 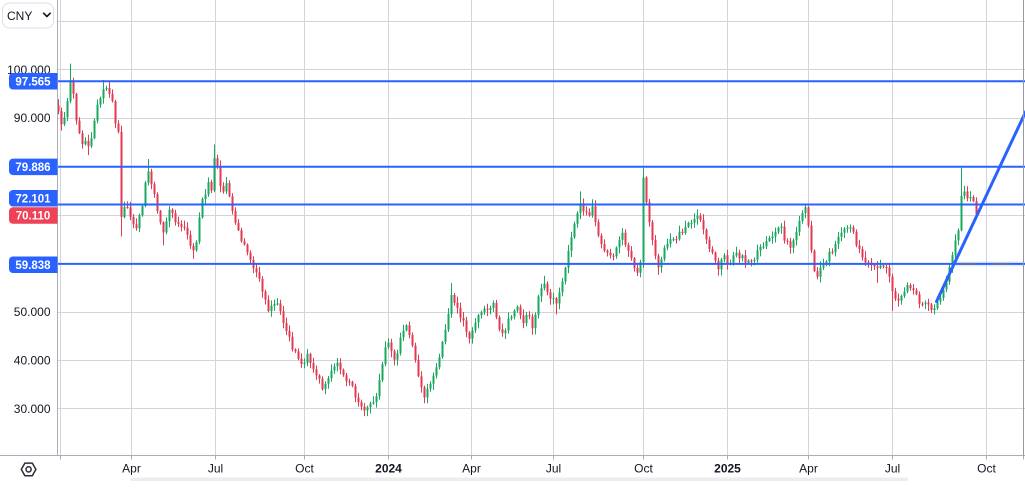 What do you see at coordinates (727, 469) in the screenshot?
I see `svg-text: 2025` at bounding box center [727, 469].